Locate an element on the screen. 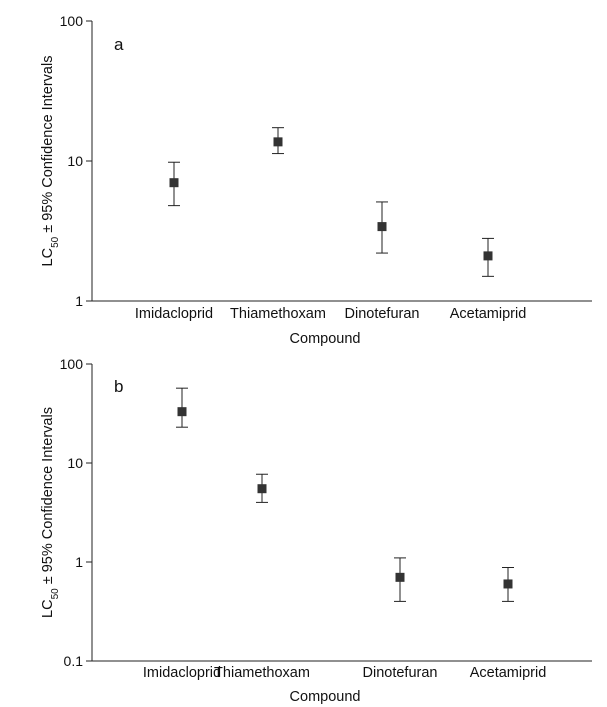 The height and width of the screenshot is (707, 607). panel-label: b is located at coordinates (118, 386).